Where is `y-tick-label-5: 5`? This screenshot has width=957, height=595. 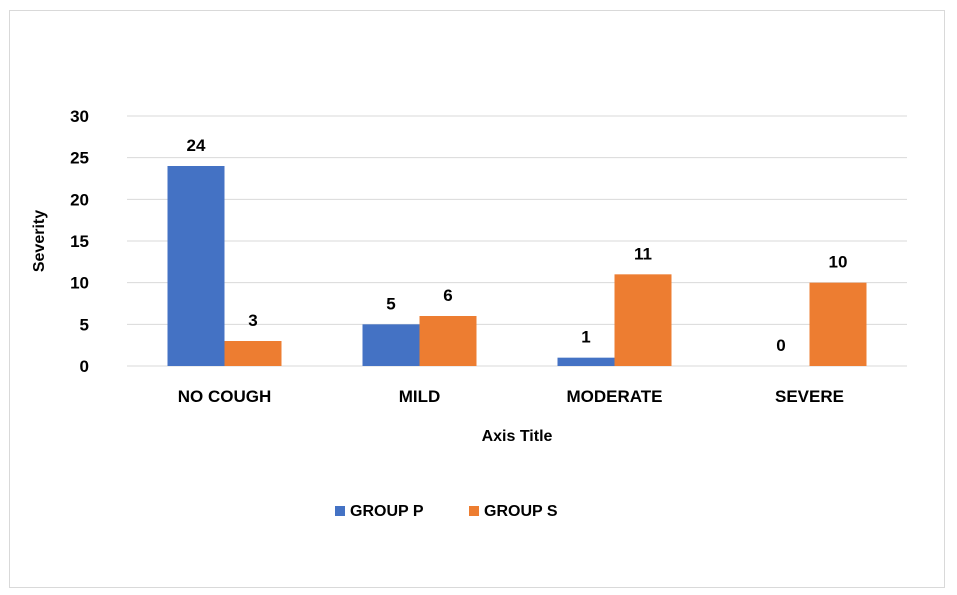
y-tick-label-5: 5 is located at coordinates (84, 324).